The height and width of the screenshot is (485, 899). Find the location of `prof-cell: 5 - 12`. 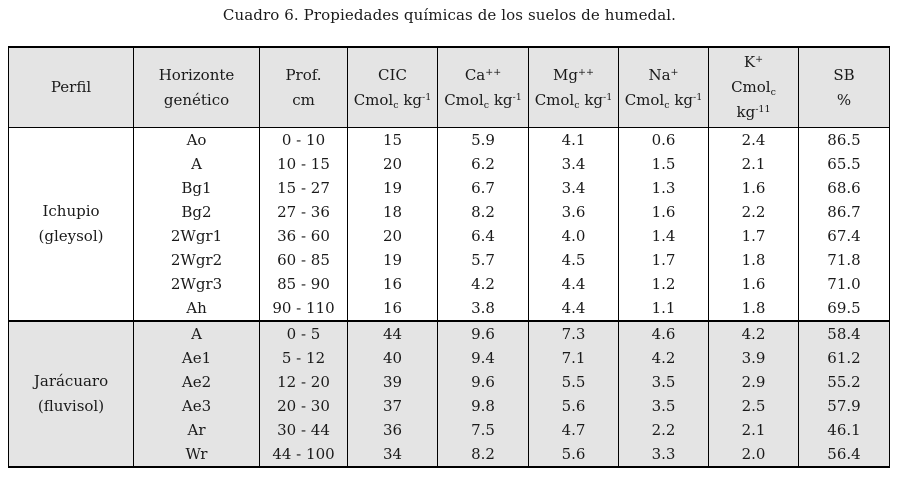

prof-cell: 5 - 12 is located at coordinates (303, 358).